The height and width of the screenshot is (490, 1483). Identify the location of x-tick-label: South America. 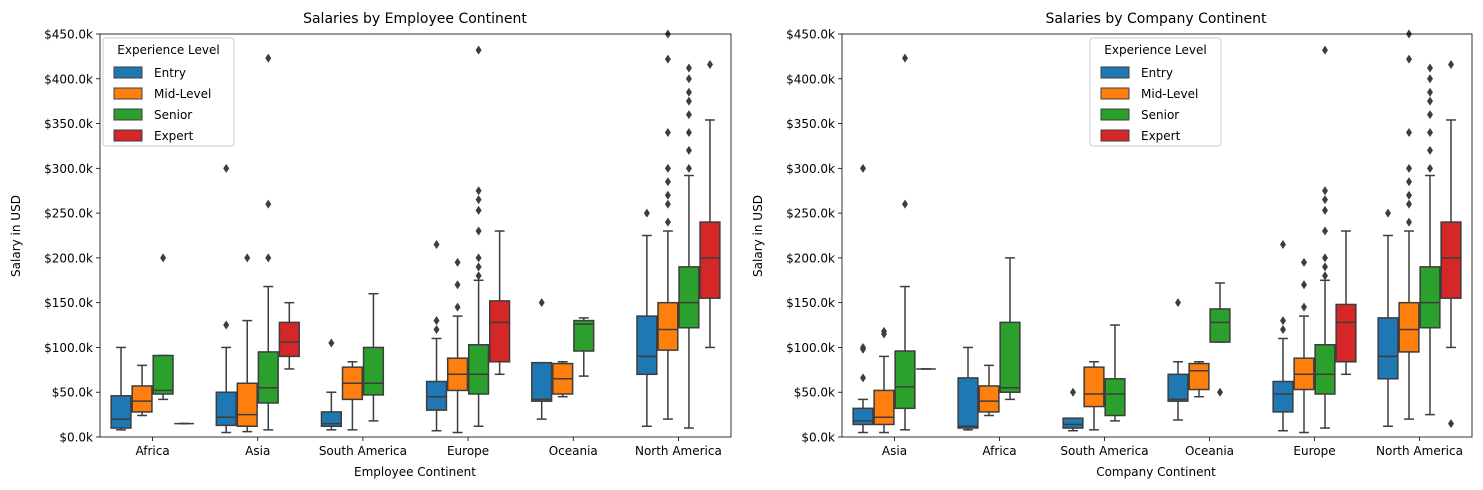
(1104, 451).